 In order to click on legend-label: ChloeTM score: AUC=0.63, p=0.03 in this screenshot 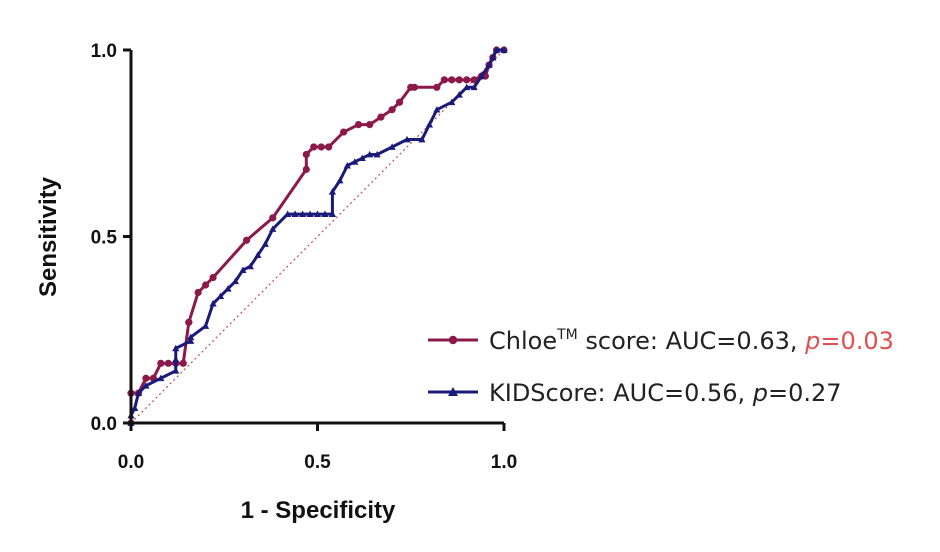, I will do `click(691, 341)`.